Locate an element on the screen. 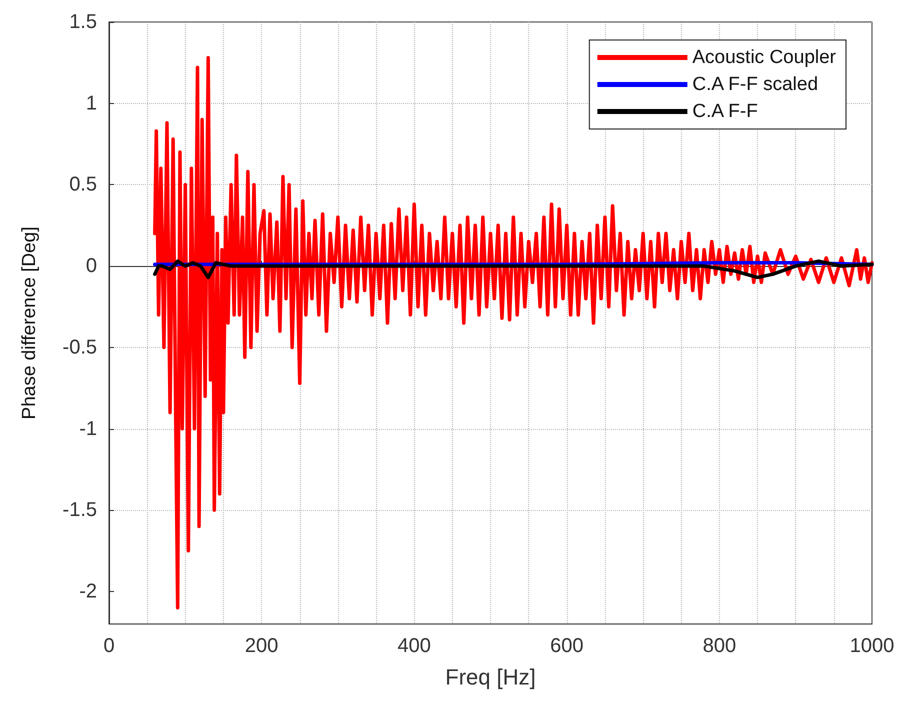  legend-label: C.A F-F scaled is located at coordinates (755, 84).